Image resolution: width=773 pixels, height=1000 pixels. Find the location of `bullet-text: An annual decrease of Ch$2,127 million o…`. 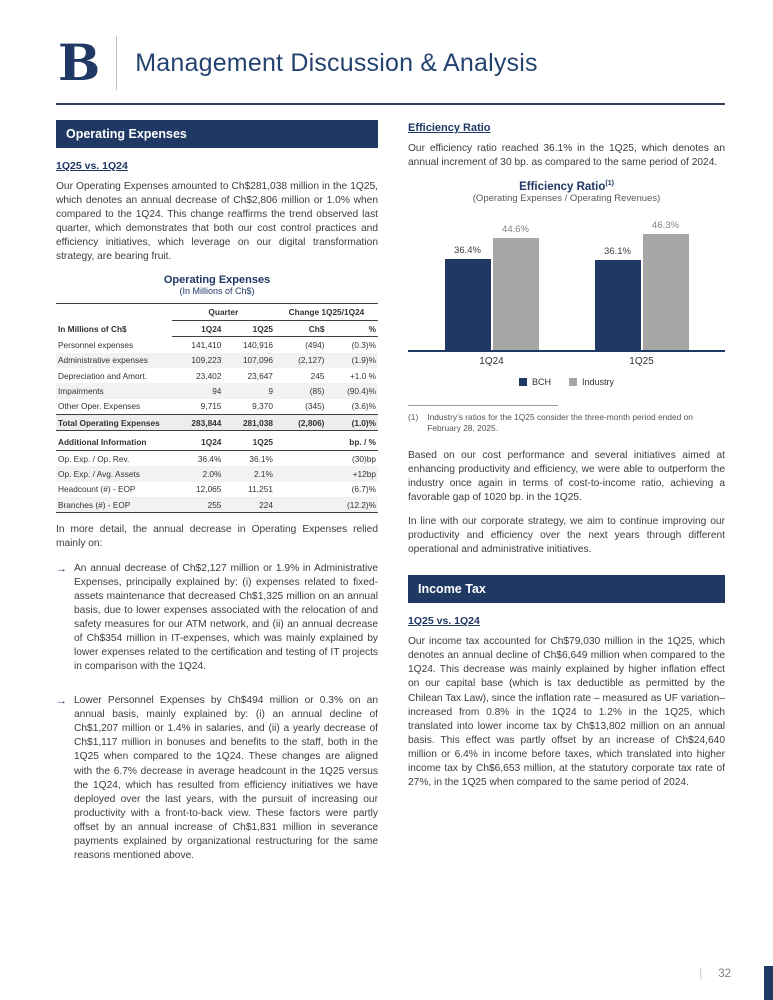

bullet-text: An annual decrease of Ch$2,127 million o… is located at coordinates (226, 617).